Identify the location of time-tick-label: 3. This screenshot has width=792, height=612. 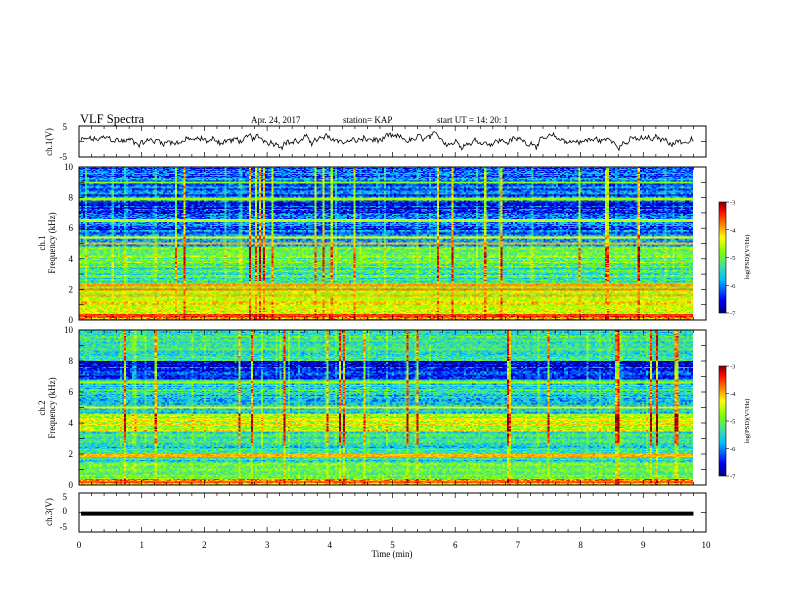
(267, 545).